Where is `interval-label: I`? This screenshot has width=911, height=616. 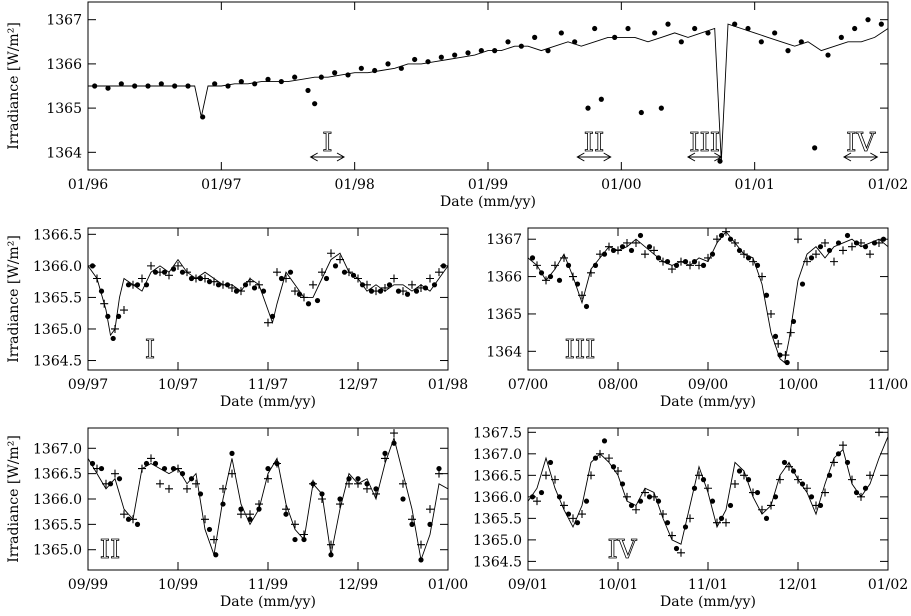
interval-label: I is located at coordinates (327, 143).